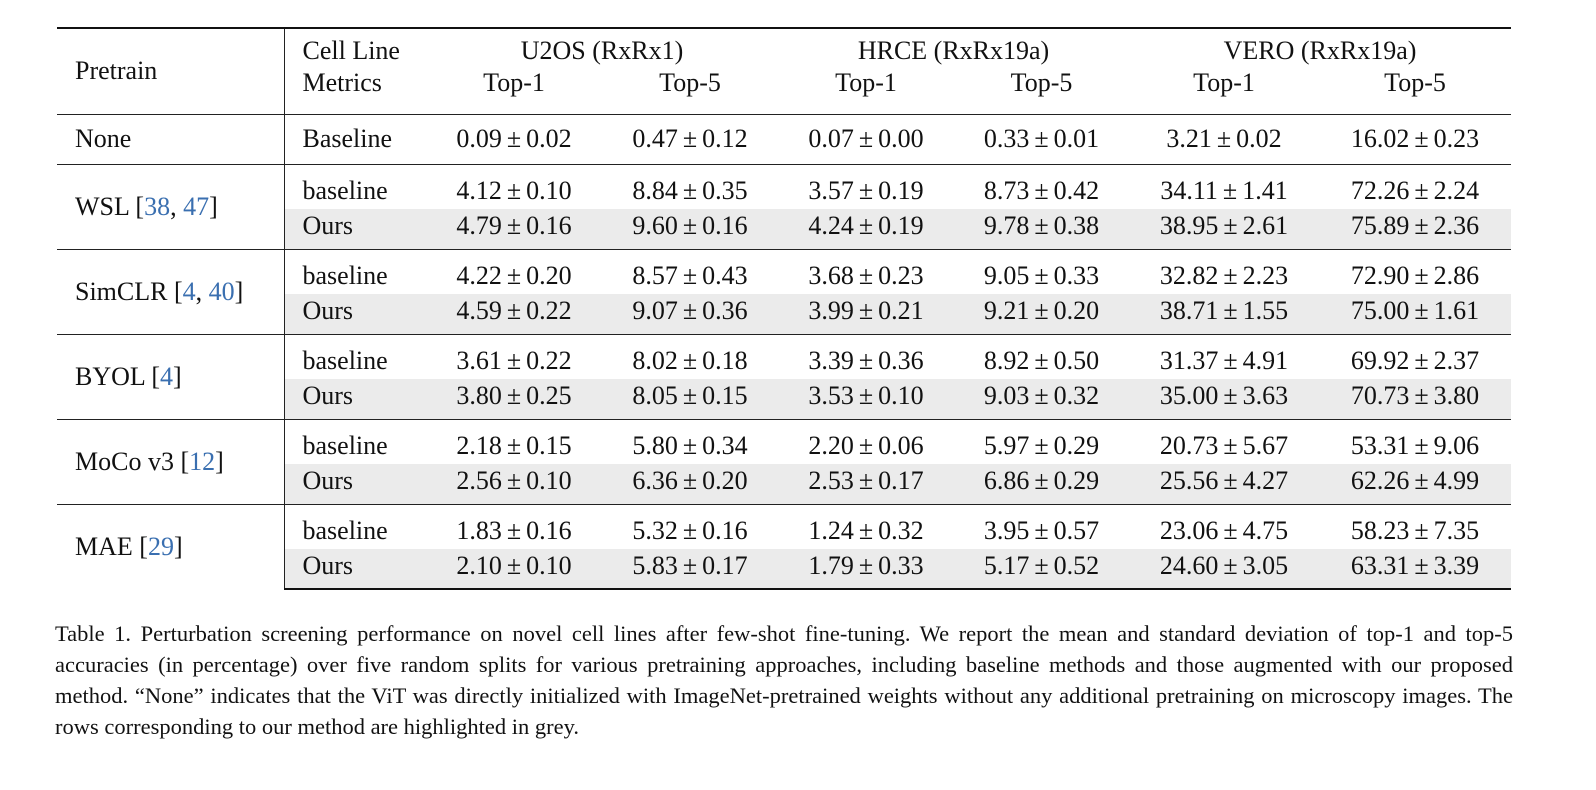 The image size is (1596, 790). What do you see at coordinates (725, 480) in the screenshot?
I see `std-value: 0.20` at bounding box center [725, 480].